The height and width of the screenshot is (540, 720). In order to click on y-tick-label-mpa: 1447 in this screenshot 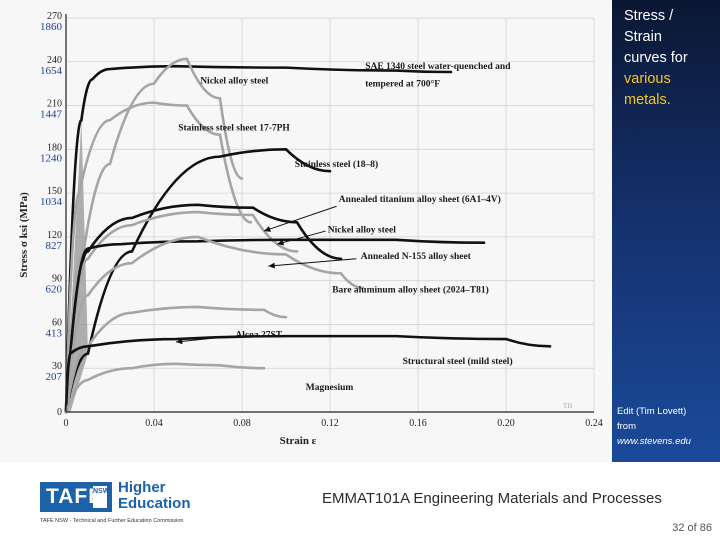, I will do `click(51, 115)`.